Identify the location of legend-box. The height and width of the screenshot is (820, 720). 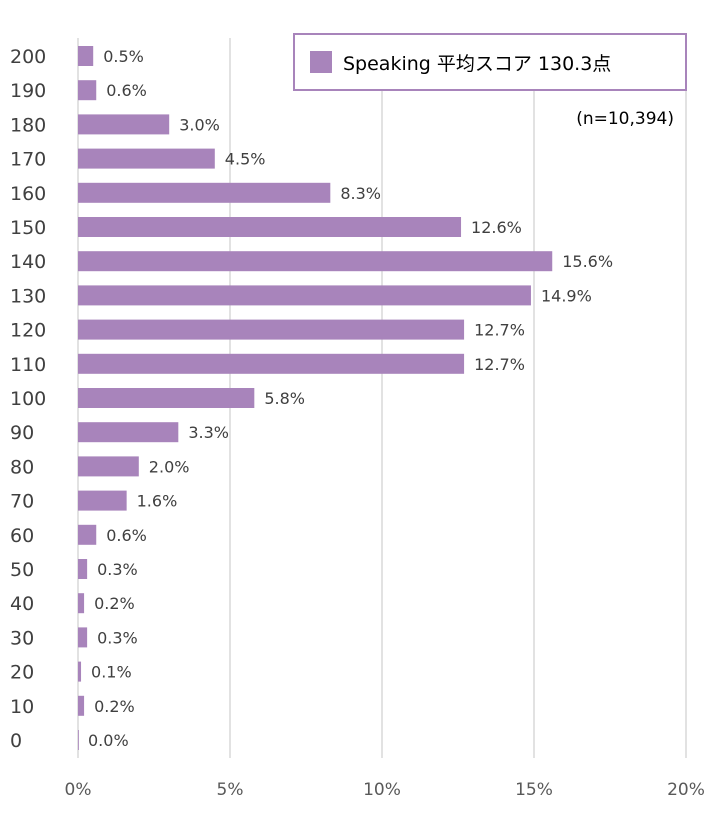
(490, 62).